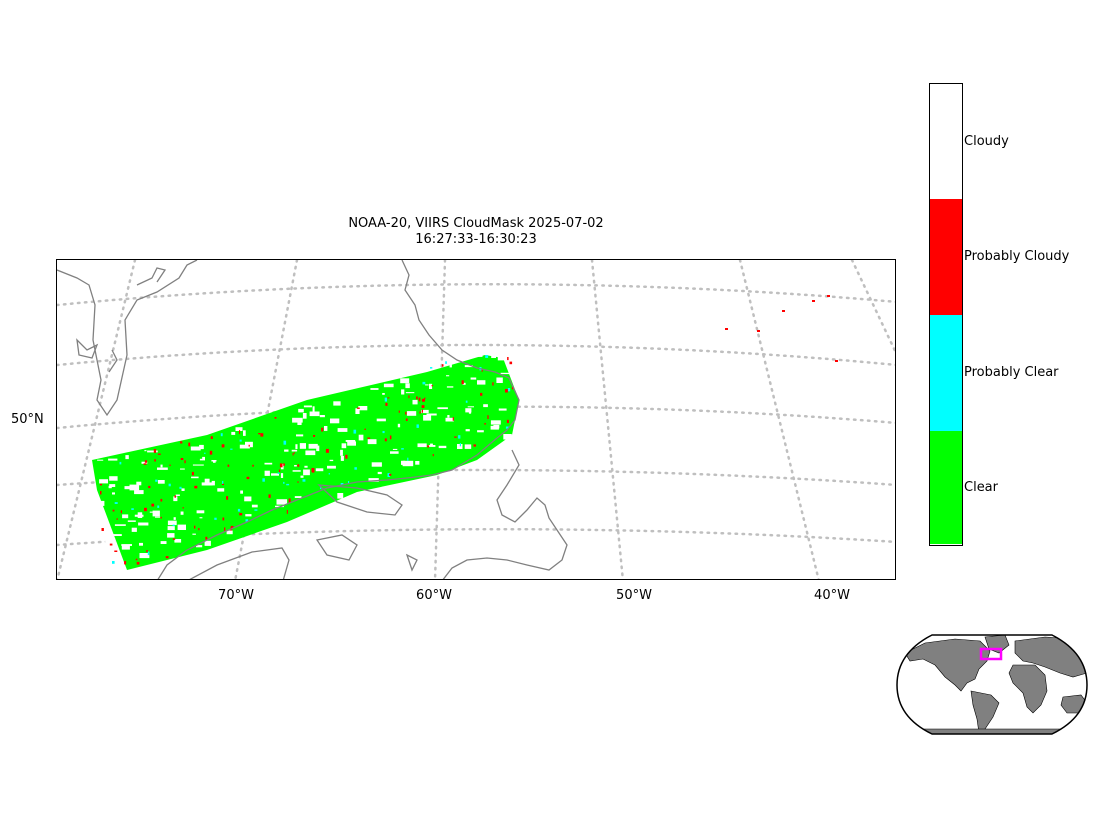 This screenshot has height=840, width=1120. I want to click on swath-clear-area, so click(305, 462).